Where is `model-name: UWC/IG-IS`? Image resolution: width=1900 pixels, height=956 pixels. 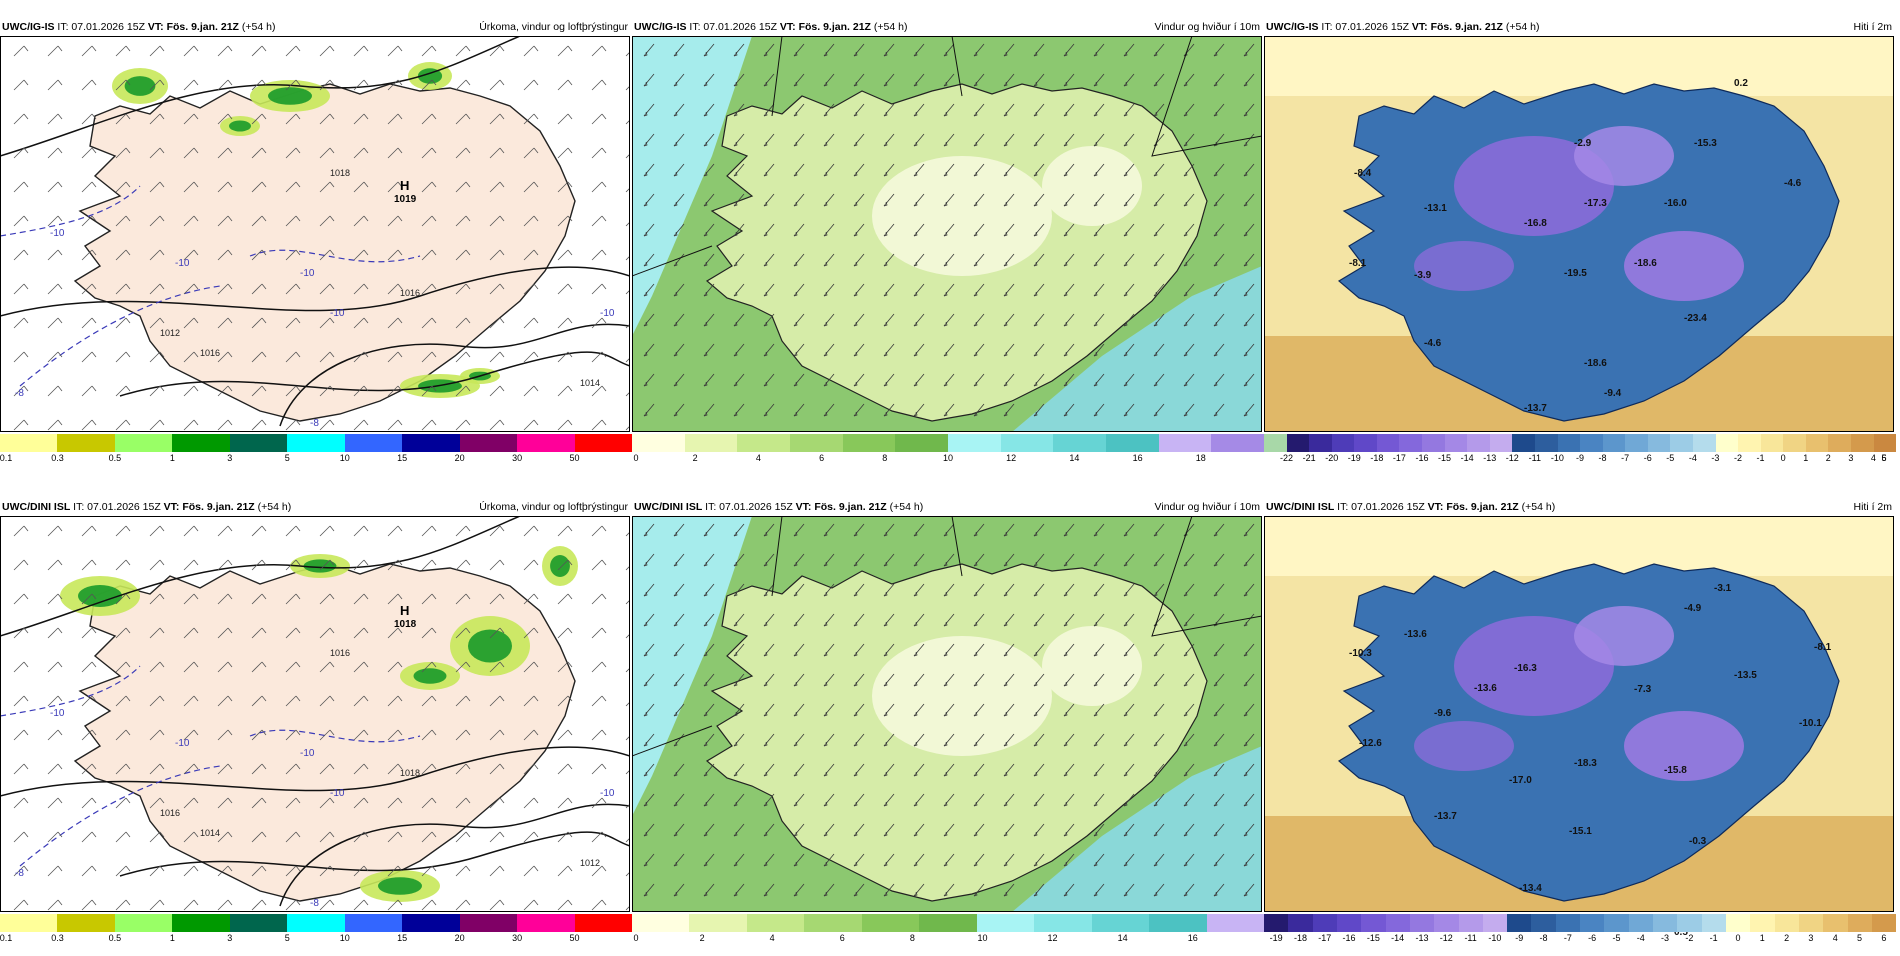
model-name: UWC/IG-IS is located at coordinates (28, 27).